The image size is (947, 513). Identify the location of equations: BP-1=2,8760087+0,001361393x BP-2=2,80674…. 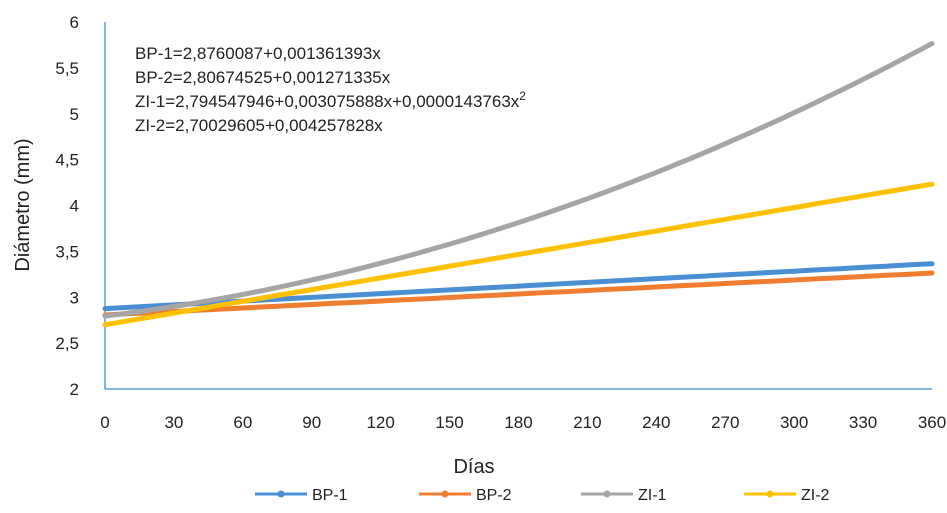
(330, 89).